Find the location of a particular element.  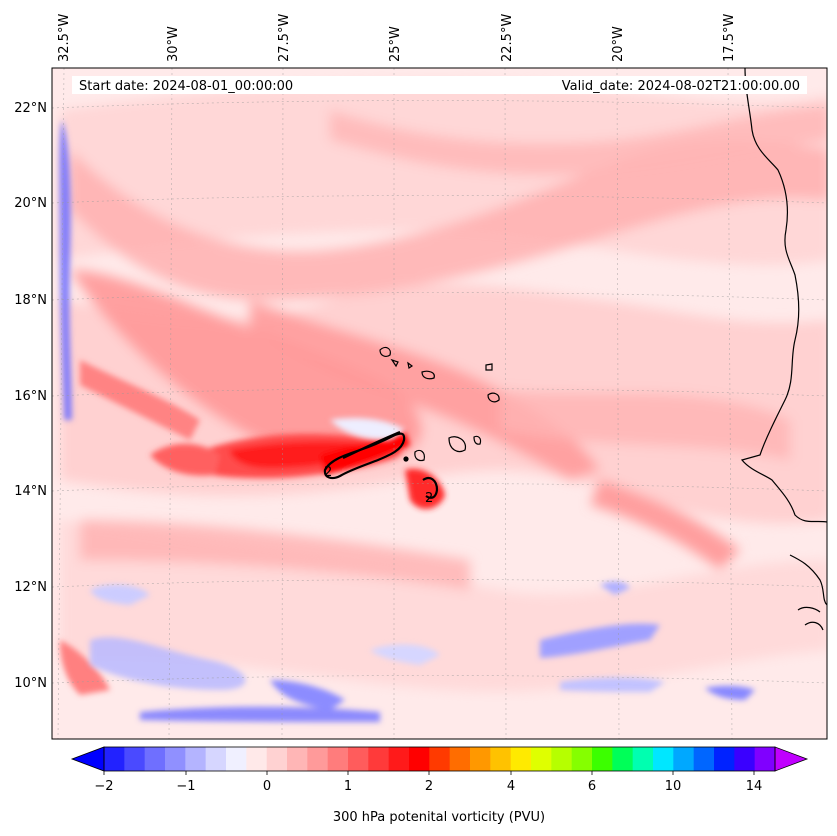

lat-tick-label: 10°N is located at coordinates (30, 683).